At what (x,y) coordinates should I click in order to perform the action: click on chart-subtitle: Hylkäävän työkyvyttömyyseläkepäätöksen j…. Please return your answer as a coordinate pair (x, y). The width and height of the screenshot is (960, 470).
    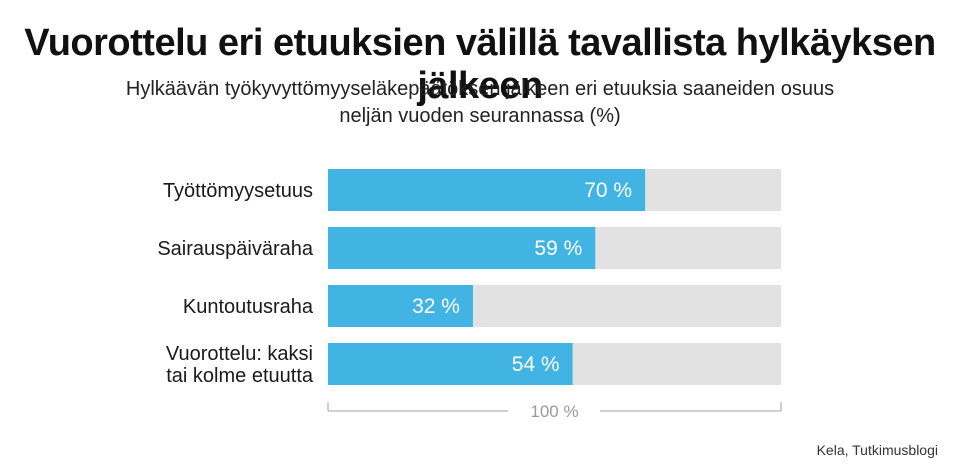
    Looking at the image, I should click on (480, 103).